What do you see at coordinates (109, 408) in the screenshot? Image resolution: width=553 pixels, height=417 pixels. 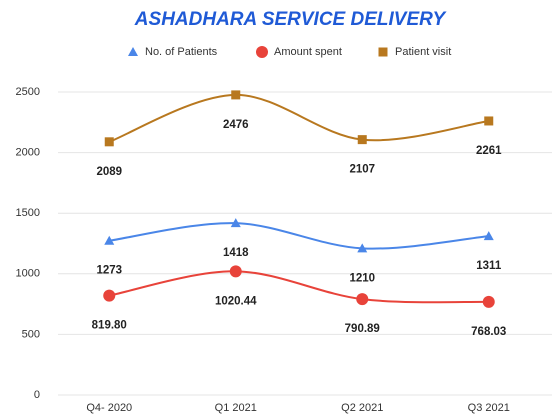 I see `x-tick-label: Q4- 2020` at bounding box center [109, 408].